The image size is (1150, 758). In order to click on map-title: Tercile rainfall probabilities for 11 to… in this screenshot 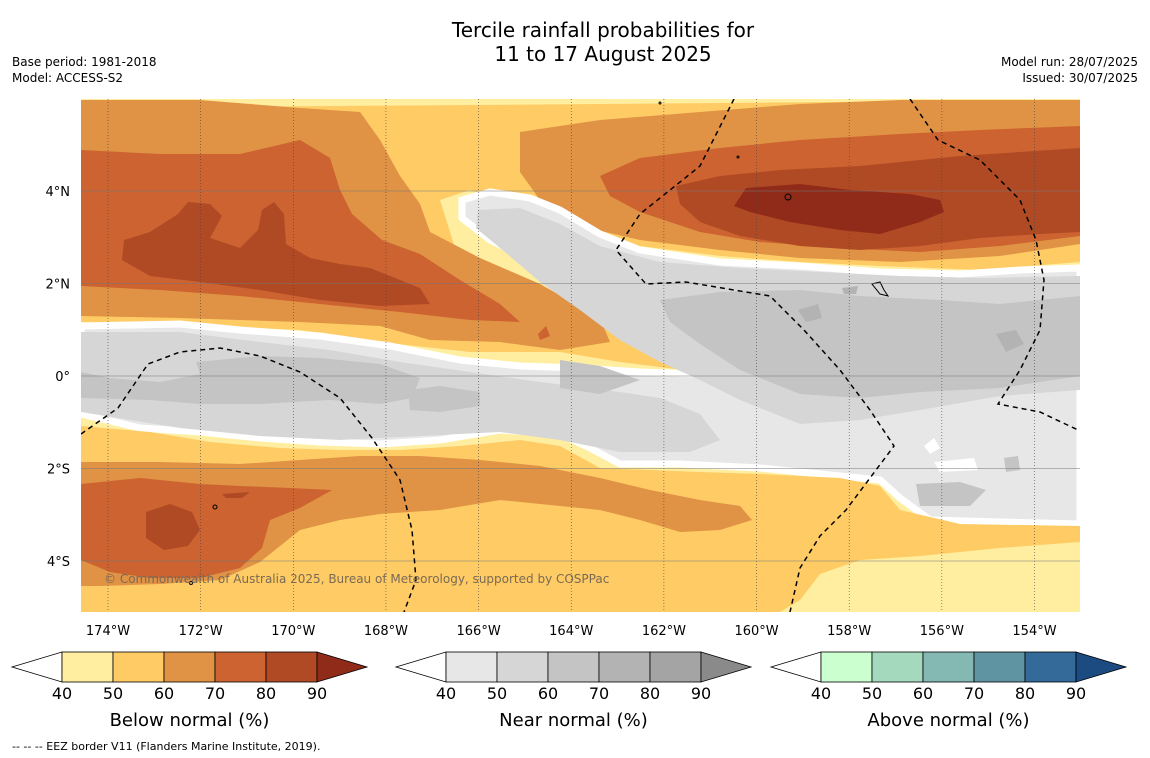, I will do `click(575, 42)`.